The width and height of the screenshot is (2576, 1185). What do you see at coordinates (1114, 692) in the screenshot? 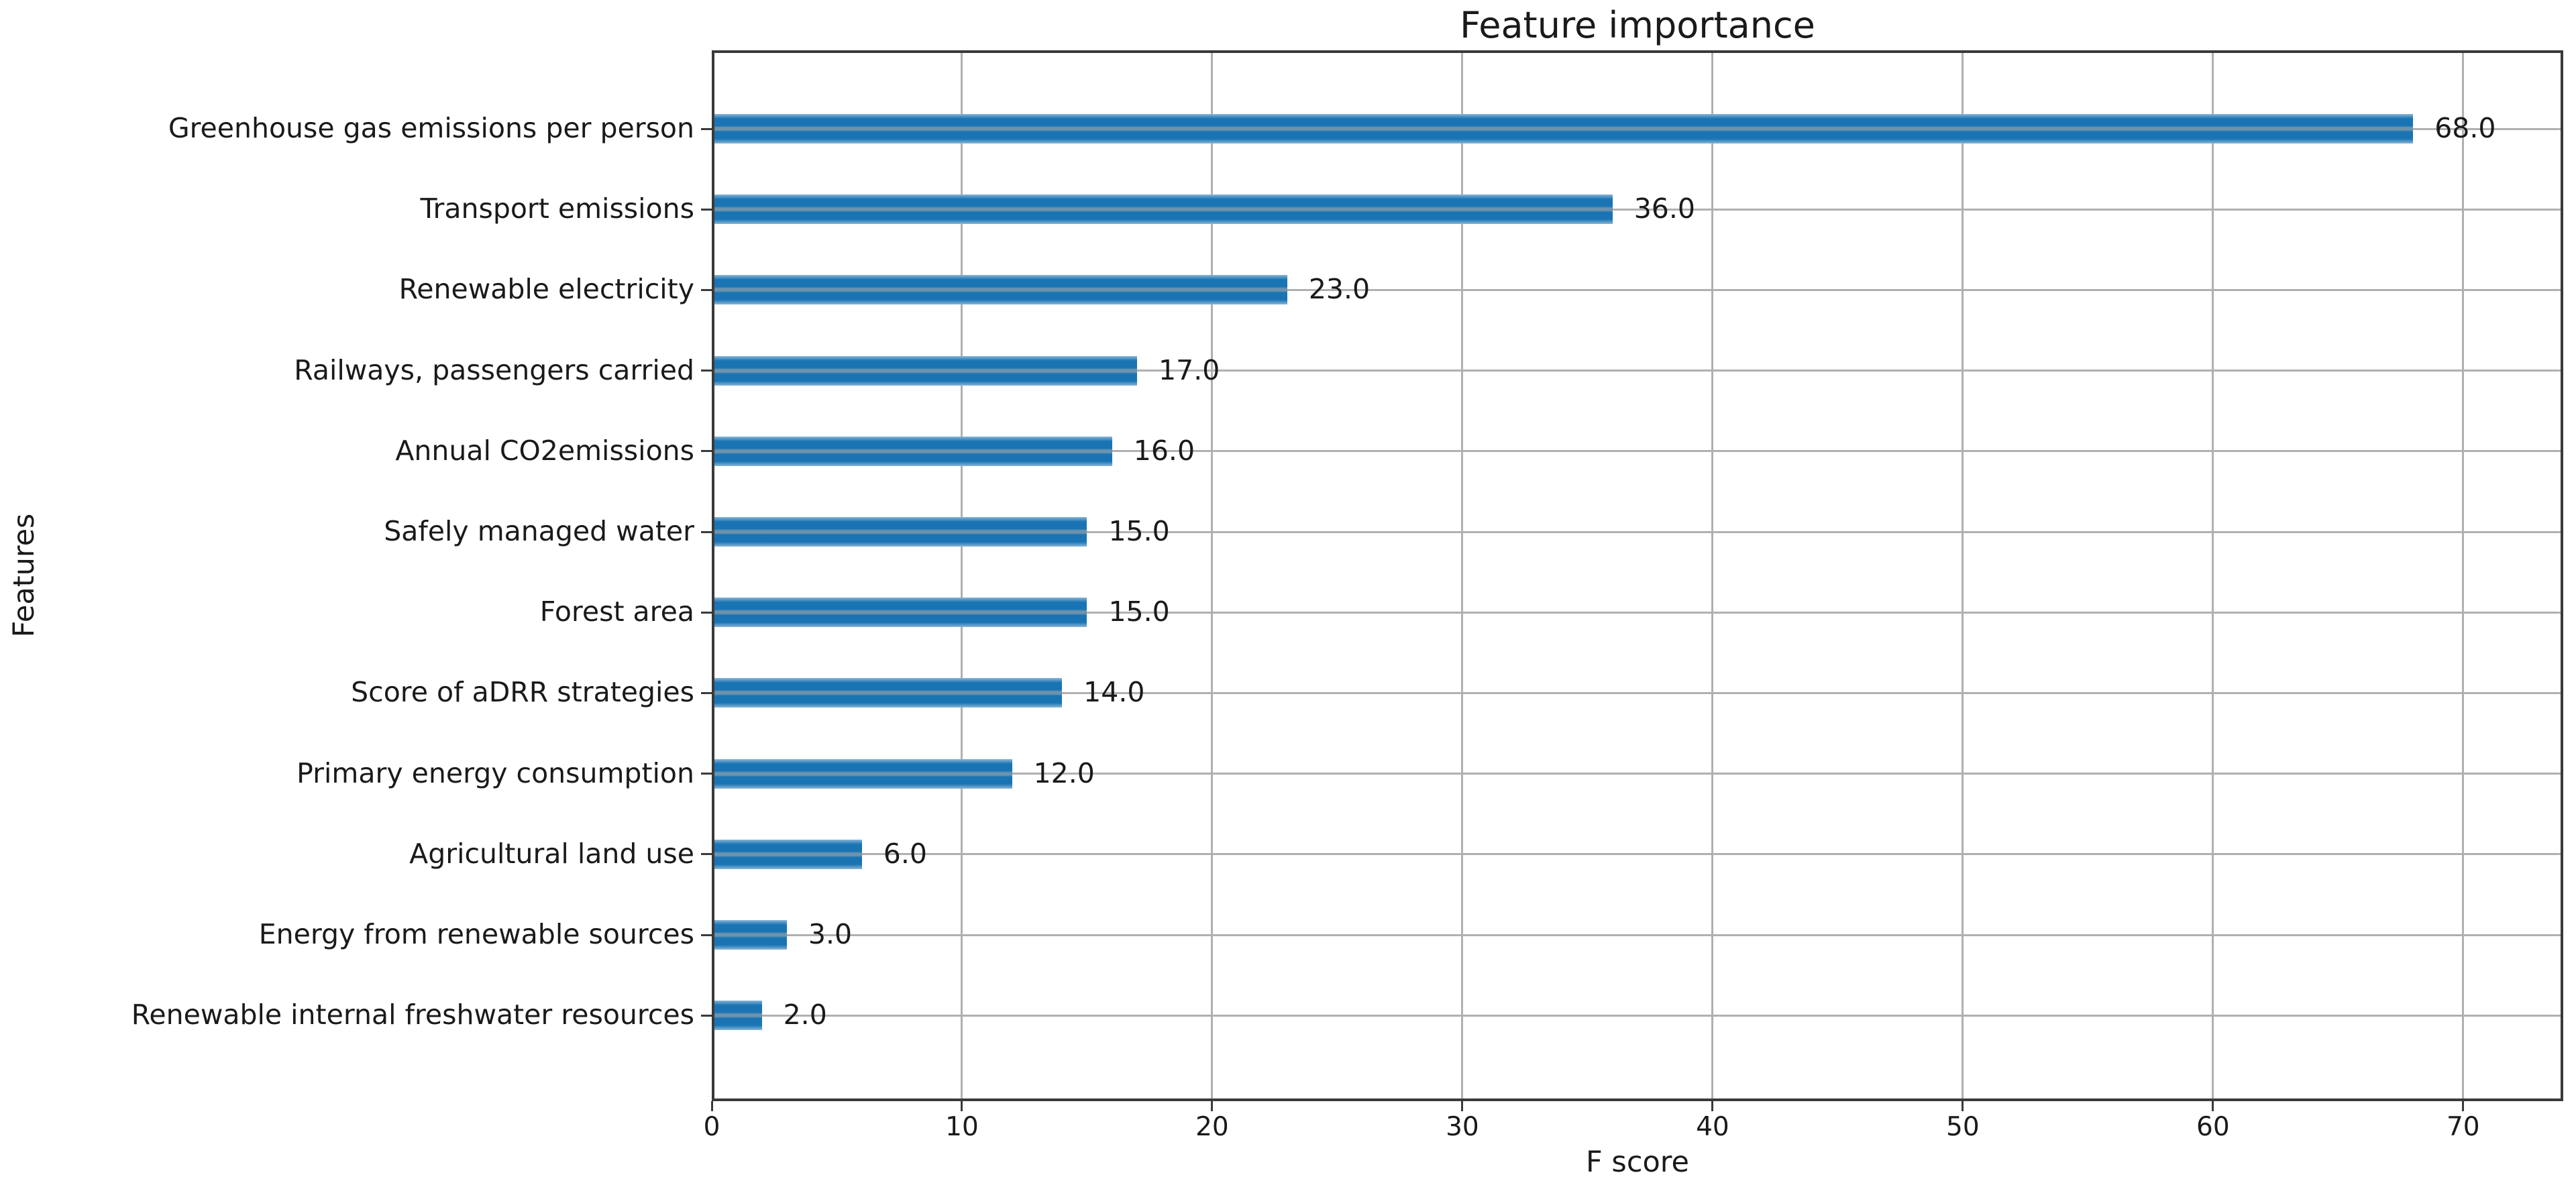
I see `bar-value-label: 14.0` at bounding box center [1114, 692].